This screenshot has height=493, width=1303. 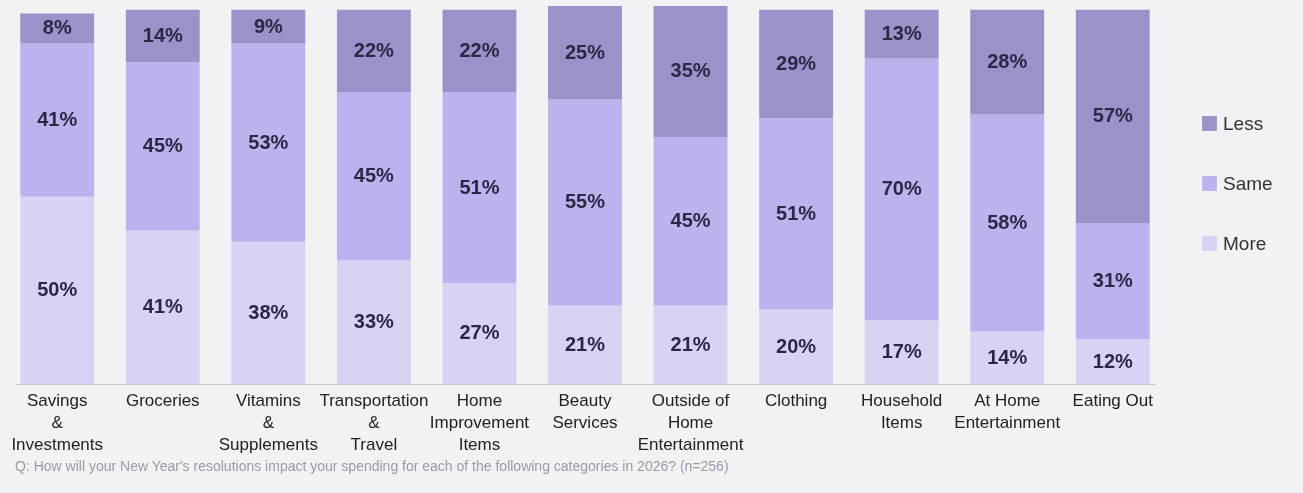 I want to click on legend-label: More, so click(x=1245, y=243).